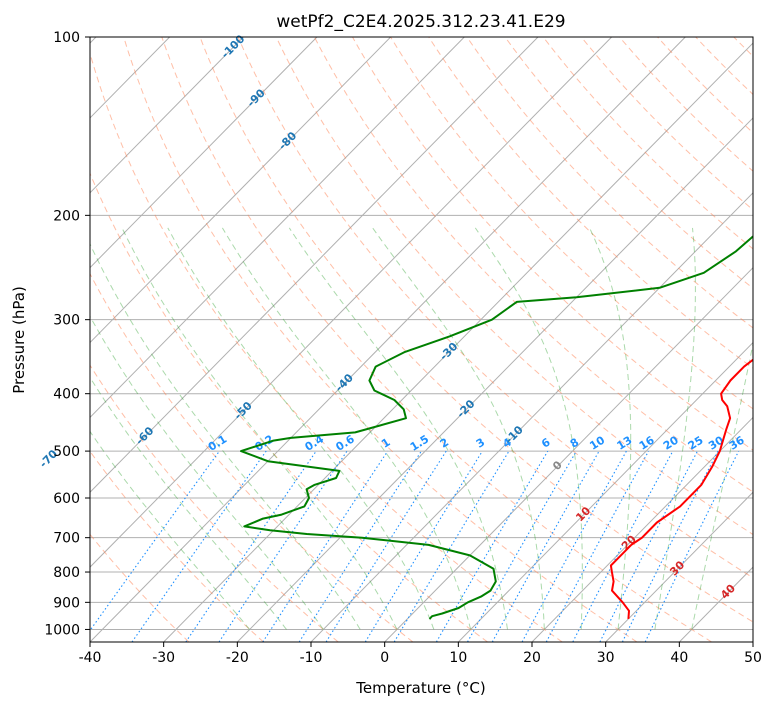 The height and width of the screenshot is (708, 775). I want to click on mixing-ratio-labels: 0.1 0.2 0.4 0.6 1 1.5 2 3 4 6 8 10 13 16 20 25 30 36, so click(476, 443).